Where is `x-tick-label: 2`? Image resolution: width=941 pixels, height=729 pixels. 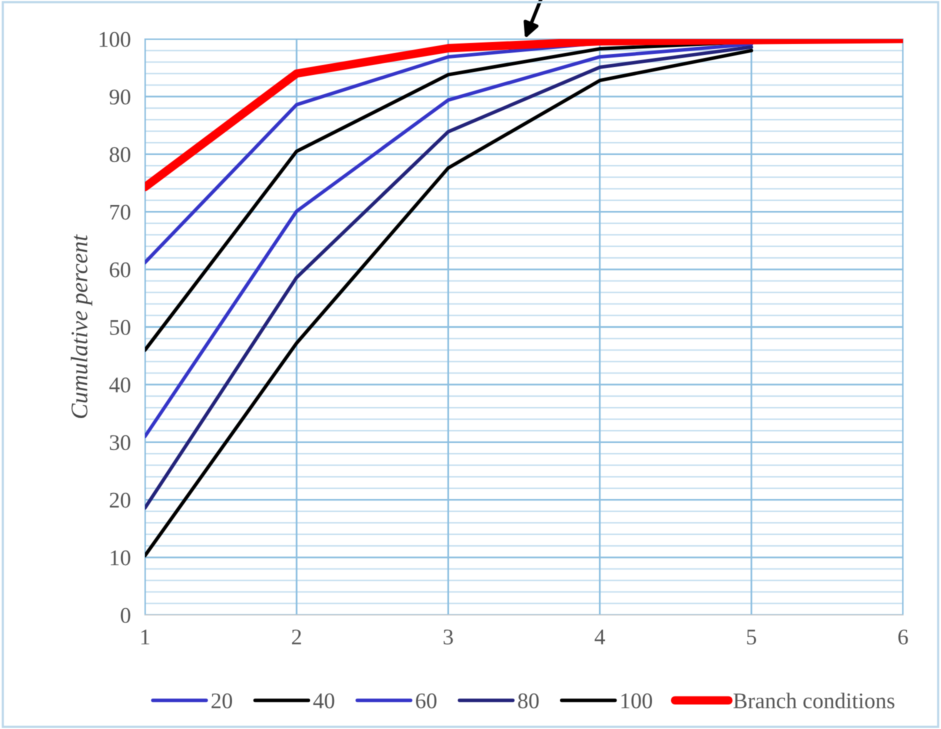 x-tick-label: 2 is located at coordinates (296, 637).